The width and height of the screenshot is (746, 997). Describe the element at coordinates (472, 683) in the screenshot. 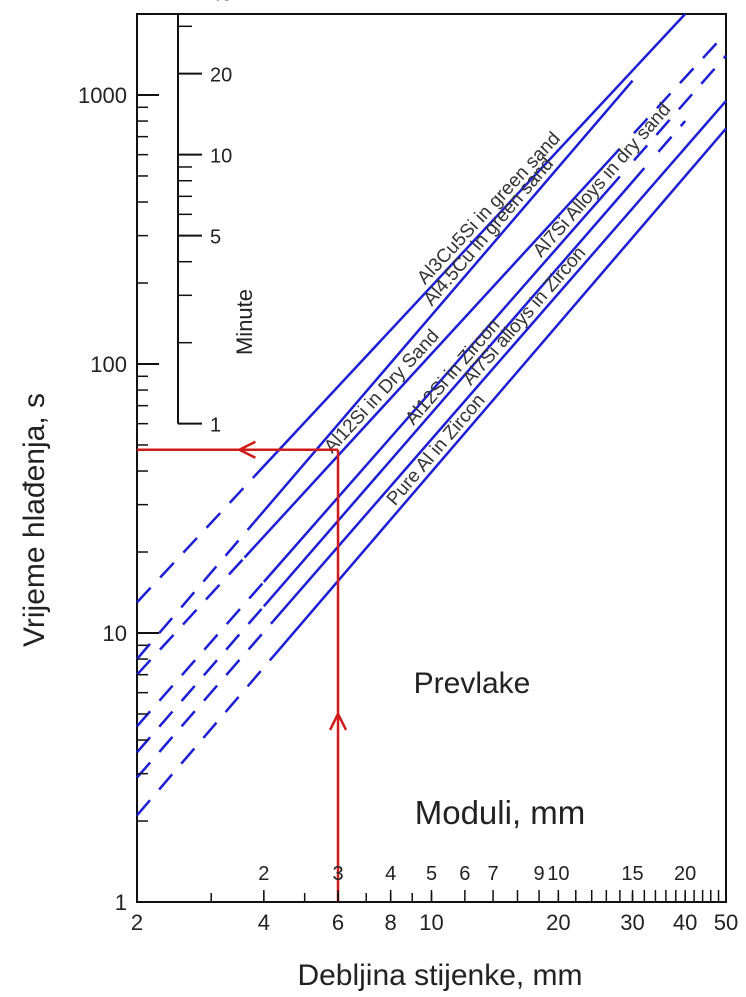

I see `annotation-prevlake: Prevlake` at that location.